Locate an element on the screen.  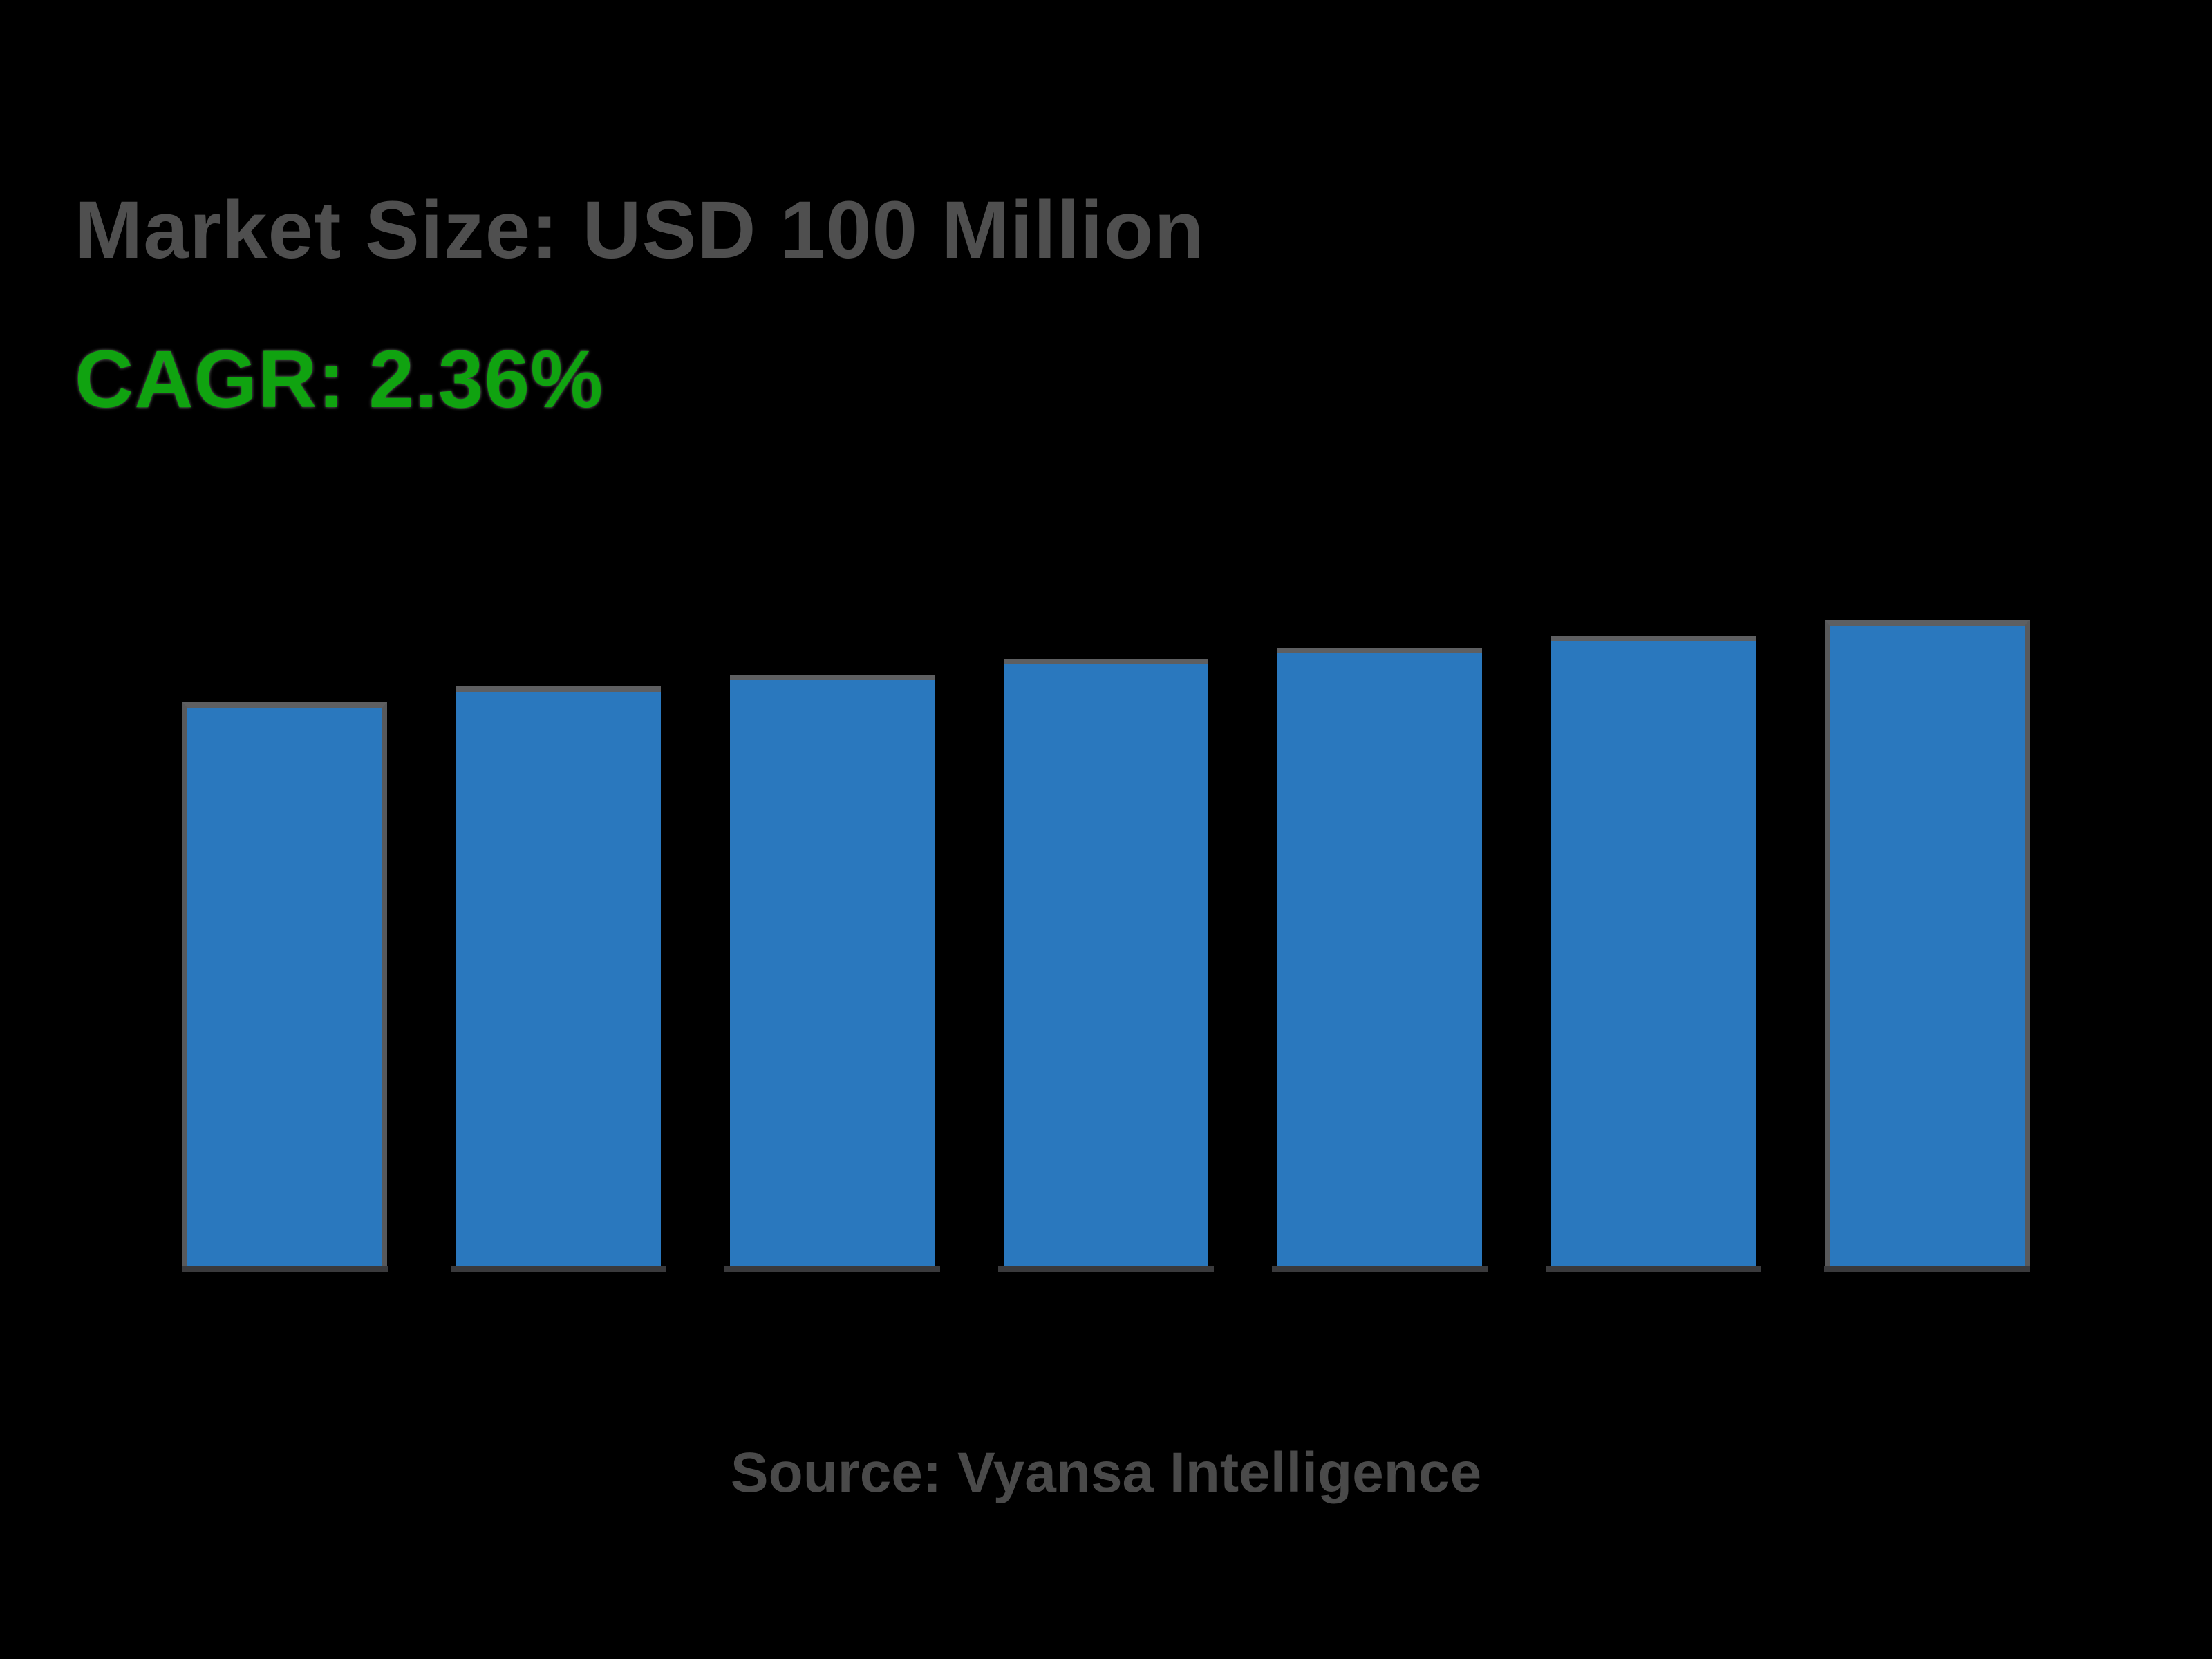
market-size-title: Market Size: USD 100 Million is located at coordinates (640, 231).